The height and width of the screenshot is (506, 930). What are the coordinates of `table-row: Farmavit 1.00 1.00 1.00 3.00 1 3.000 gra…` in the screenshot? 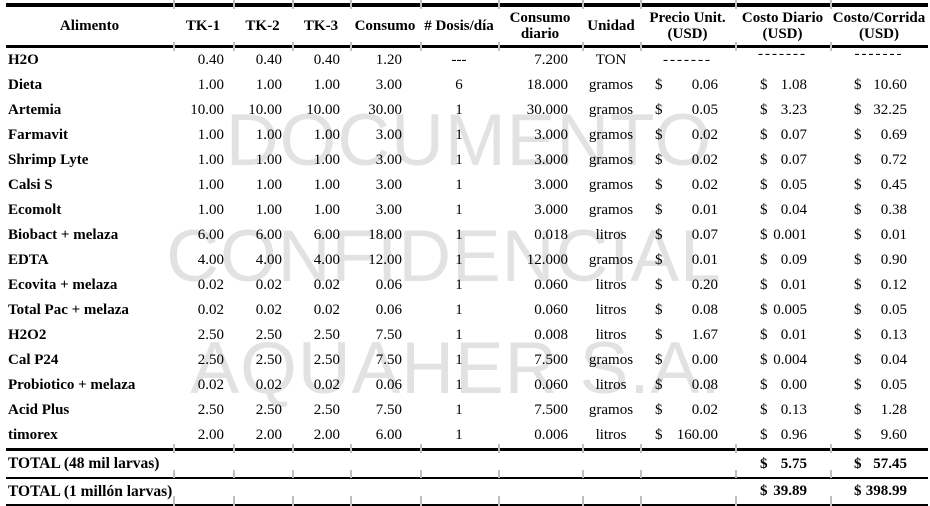 It's located at (467, 135).